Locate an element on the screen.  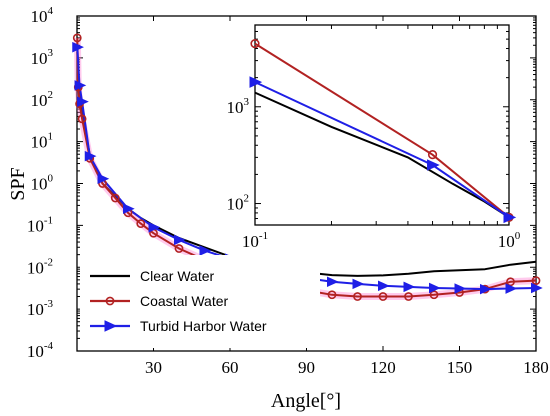
x-axis-title: Angle[°] is located at coordinates (306, 401).